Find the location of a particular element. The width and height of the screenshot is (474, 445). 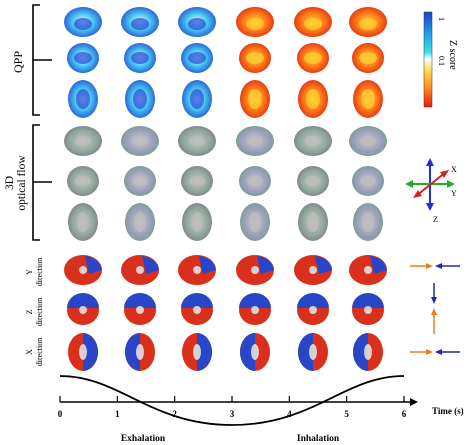

zscore-colorbar: 1 0.1 Z score is located at coordinates (440, 59).